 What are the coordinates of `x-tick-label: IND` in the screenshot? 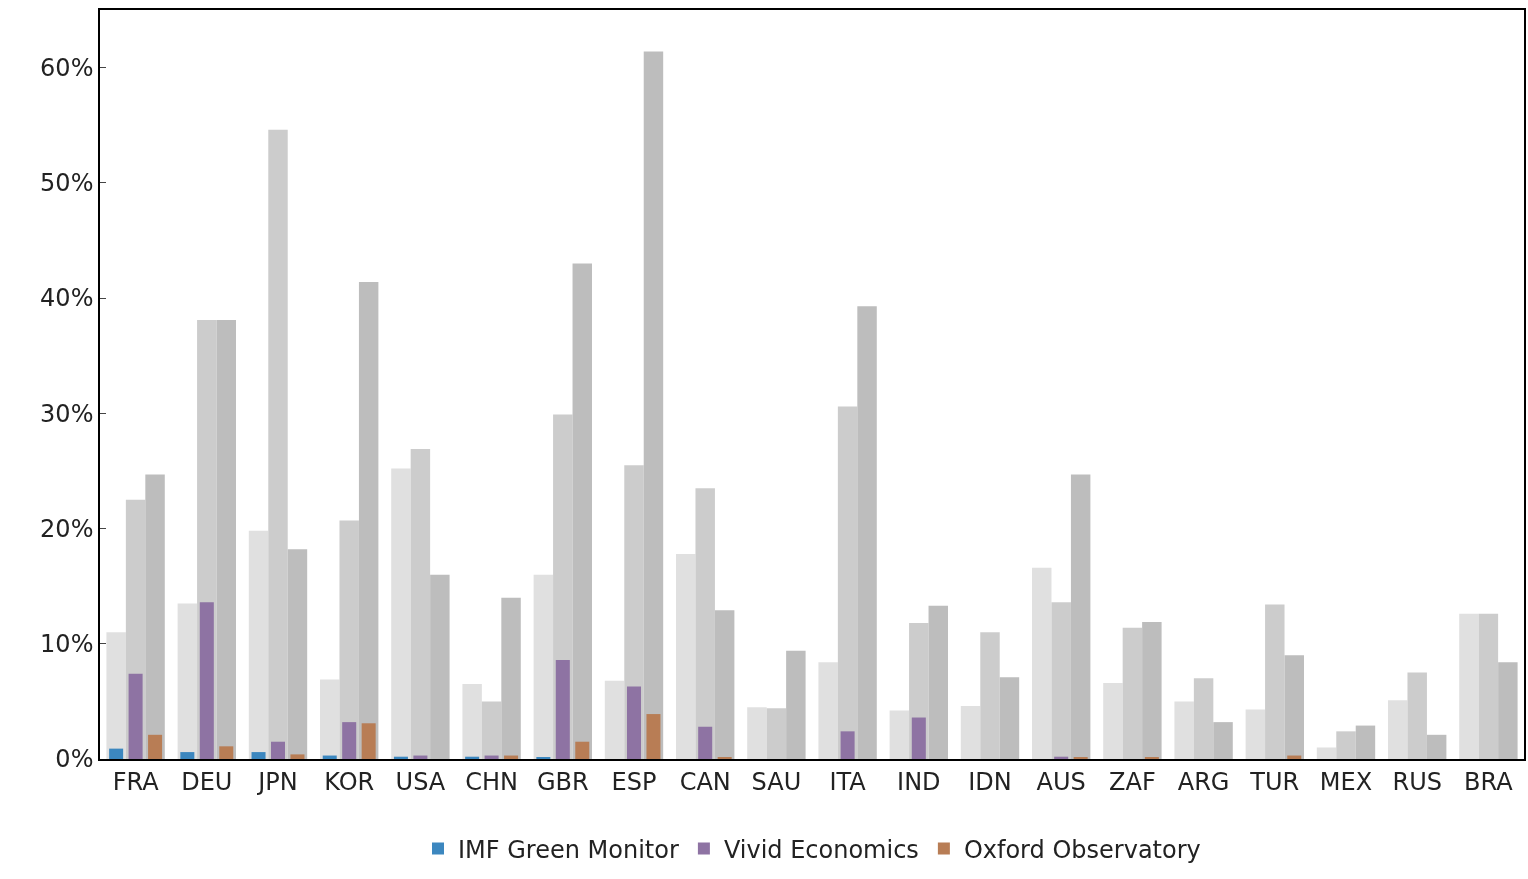 It's located at (919, 781).